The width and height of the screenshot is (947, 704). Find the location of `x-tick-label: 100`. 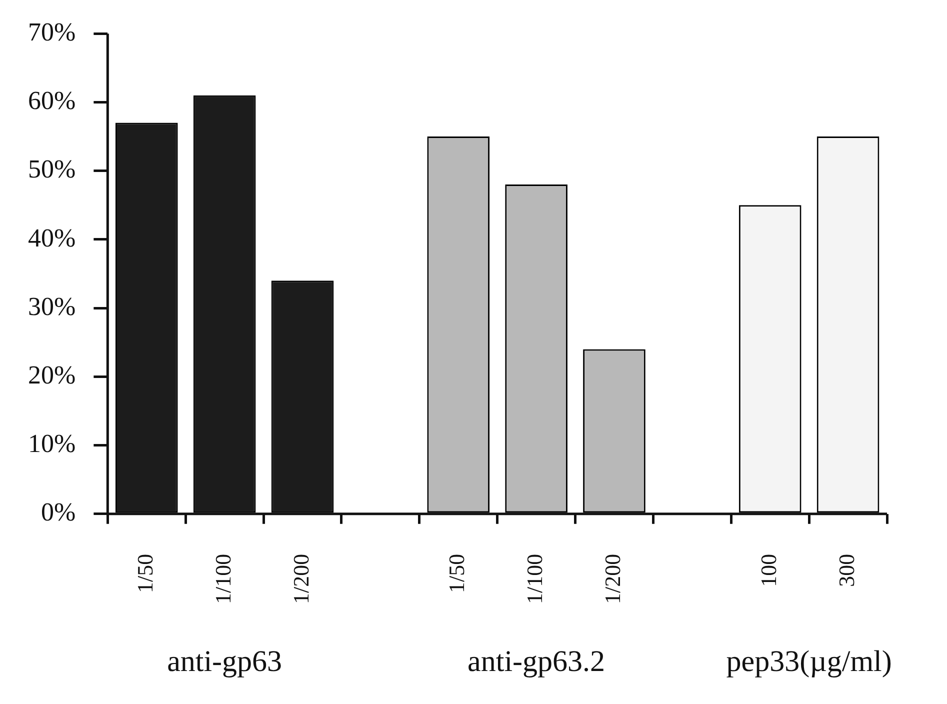

x-tick-label: 100 is located at coordinates (768, 570).